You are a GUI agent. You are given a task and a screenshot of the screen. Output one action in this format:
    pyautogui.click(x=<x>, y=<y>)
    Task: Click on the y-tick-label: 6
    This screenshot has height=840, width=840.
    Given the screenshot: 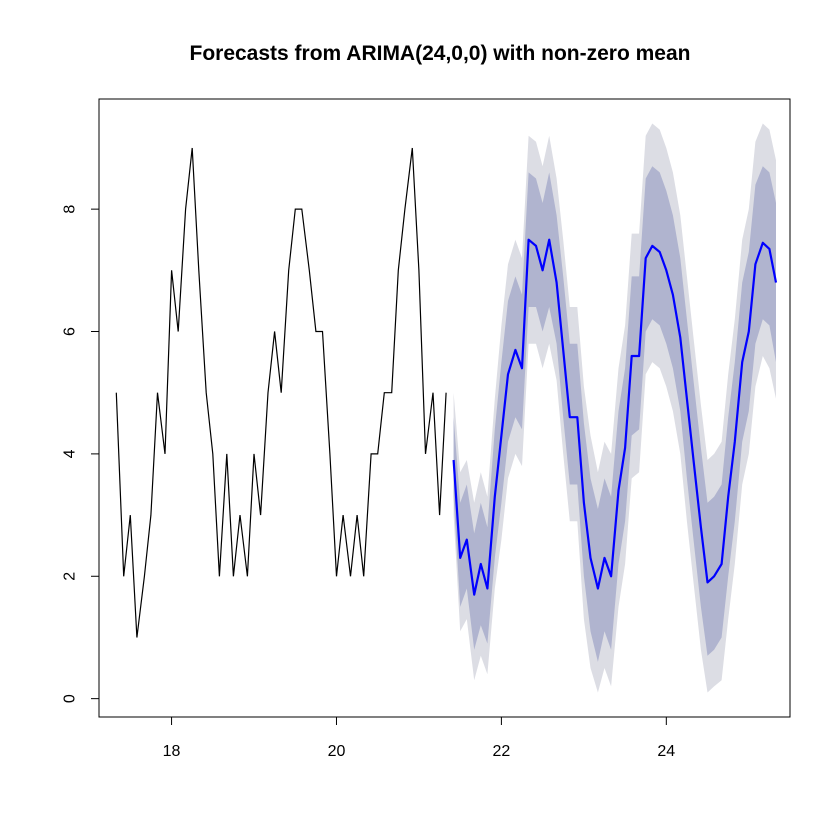 What is the action you would take?
    pyautogui.click(x=70, y=331)
    